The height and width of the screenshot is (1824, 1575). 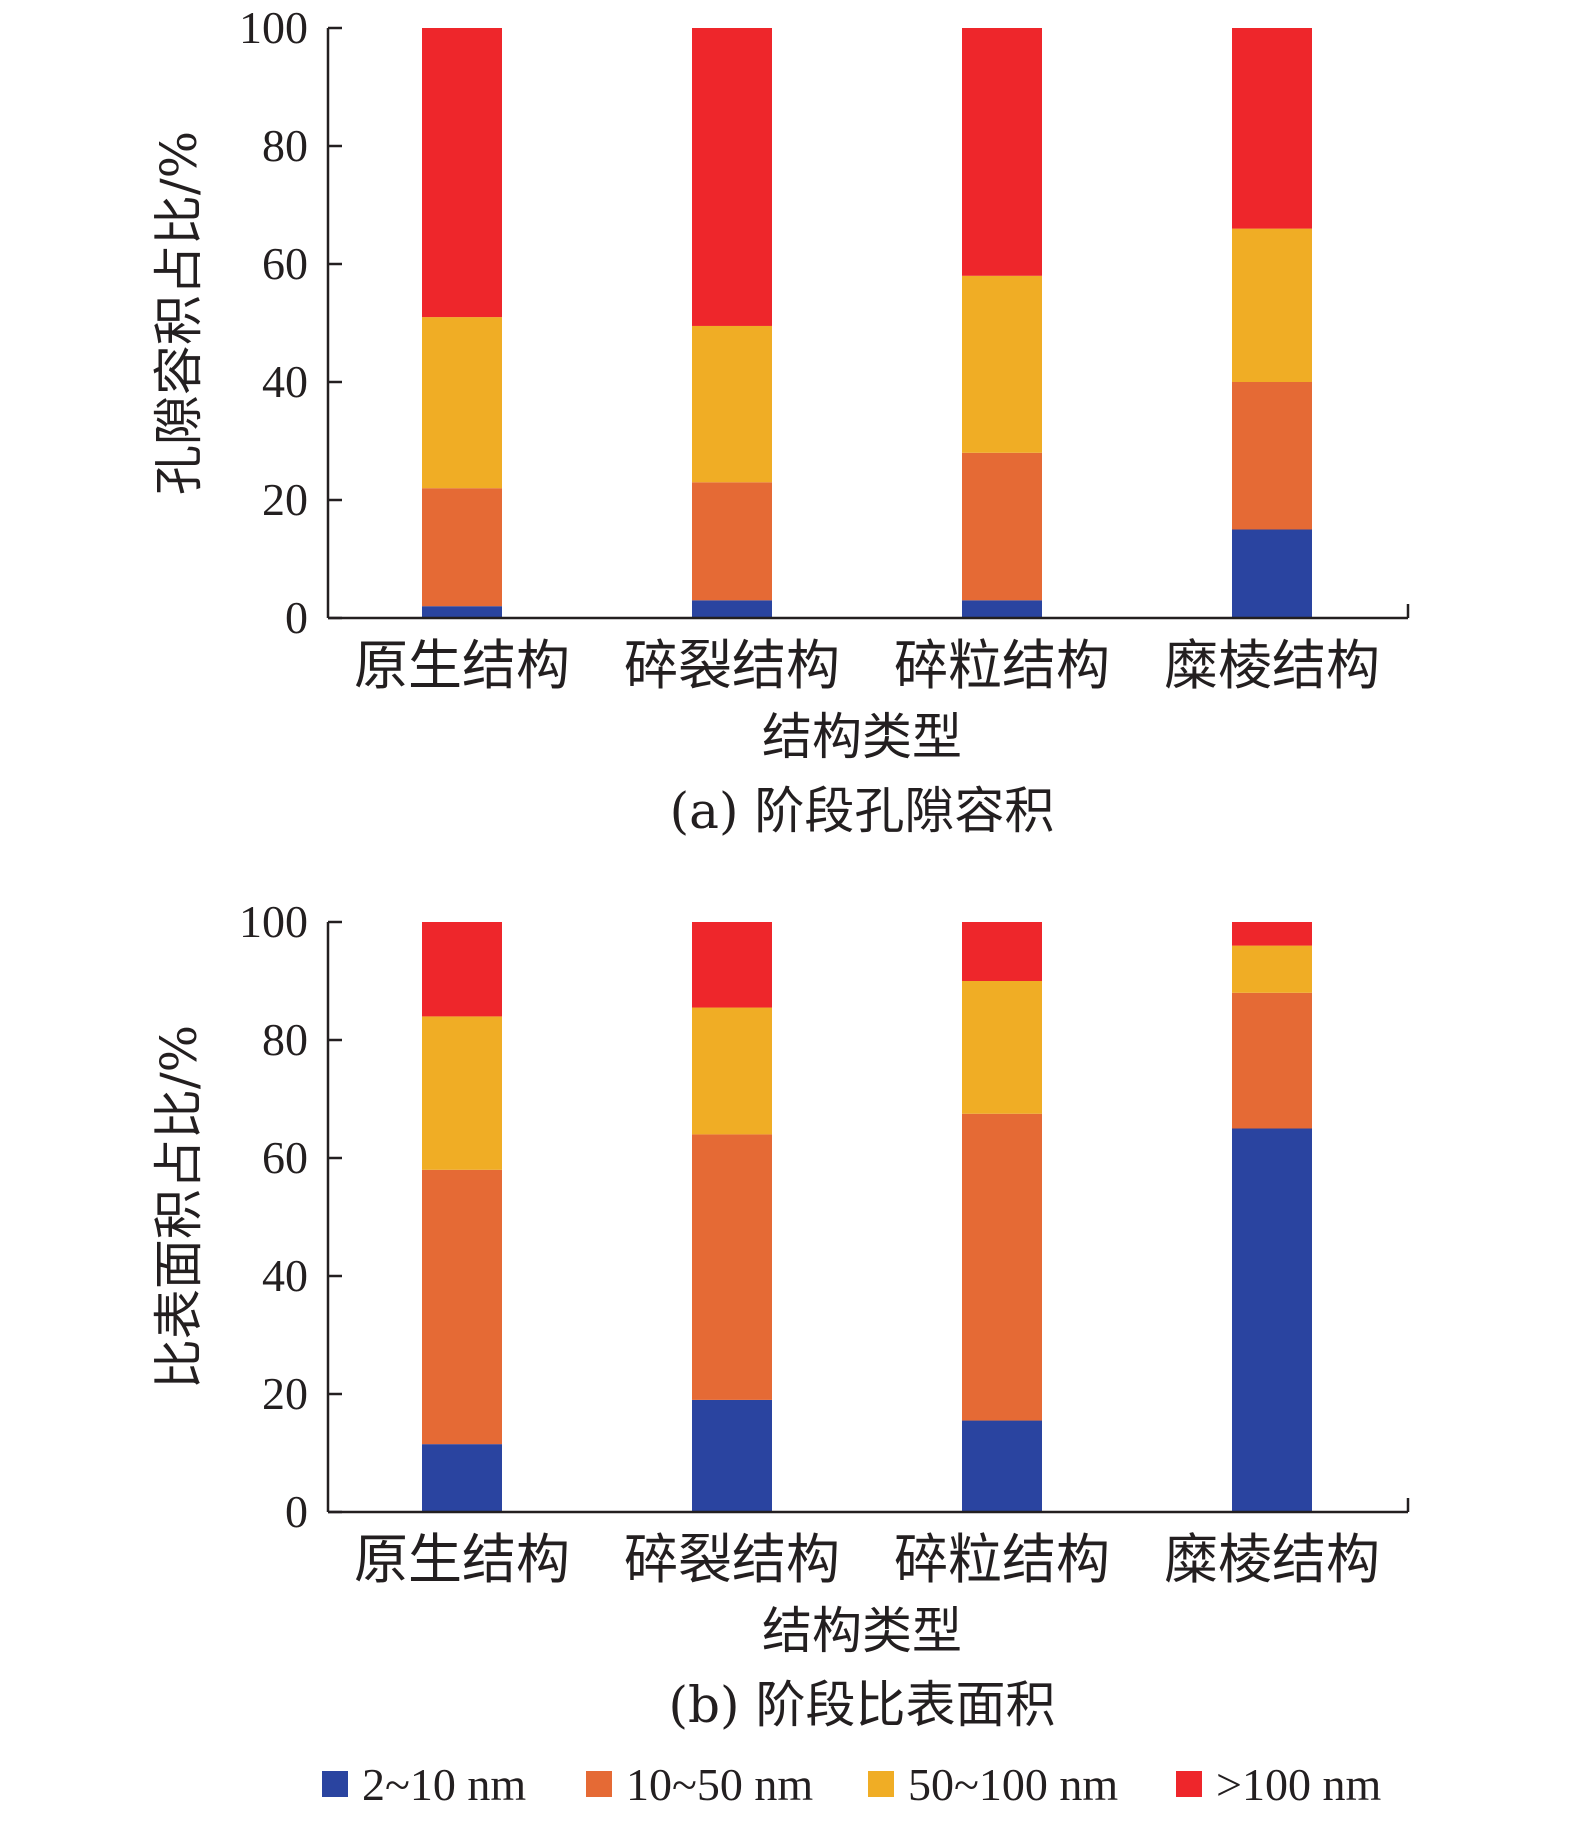 I want to click on y-axis-title: 比表面积占比/%, so click(x=179, y=1207).